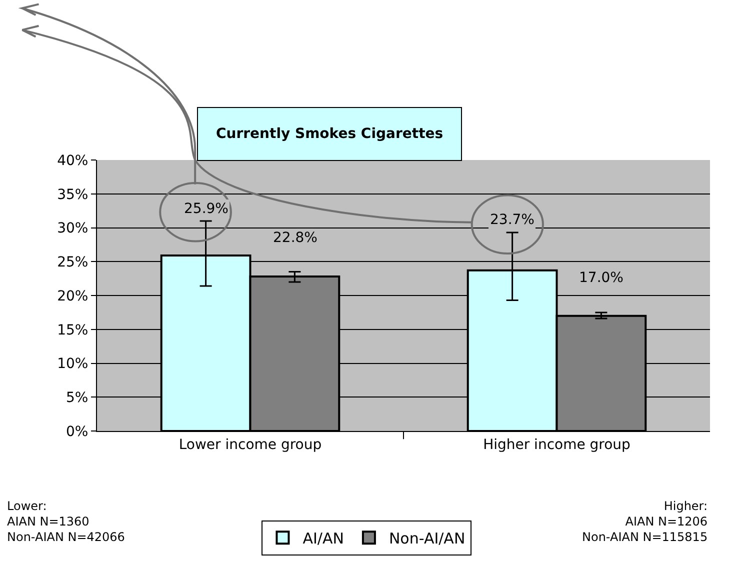 This screenshot has width=730, height=575. Describe the element at coordinates (72, 160) in the screenshot. I see `y-tick-label: 40%` at that location.